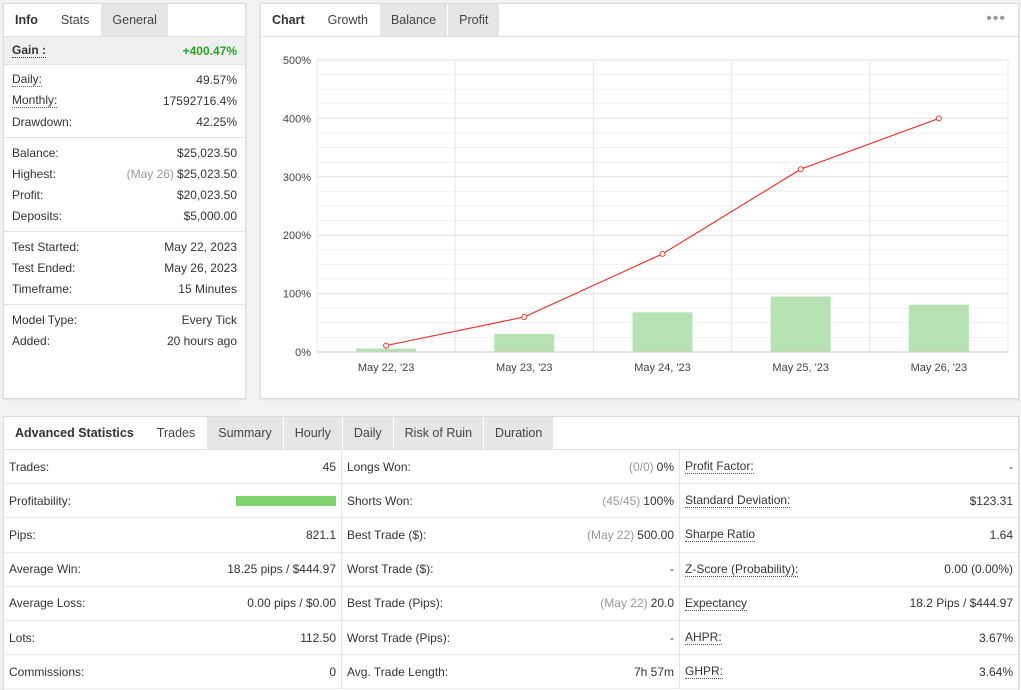 The height and width of the screenshot is (690, 1021). I want to click on y-tick-label: 400%, so click(297, 119).